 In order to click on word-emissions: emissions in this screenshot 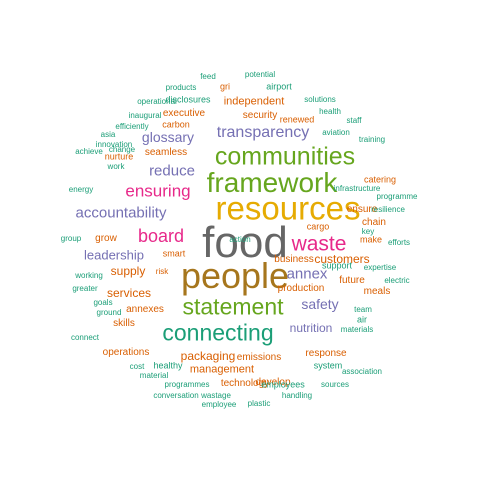, I will do `click(259, 357)`.